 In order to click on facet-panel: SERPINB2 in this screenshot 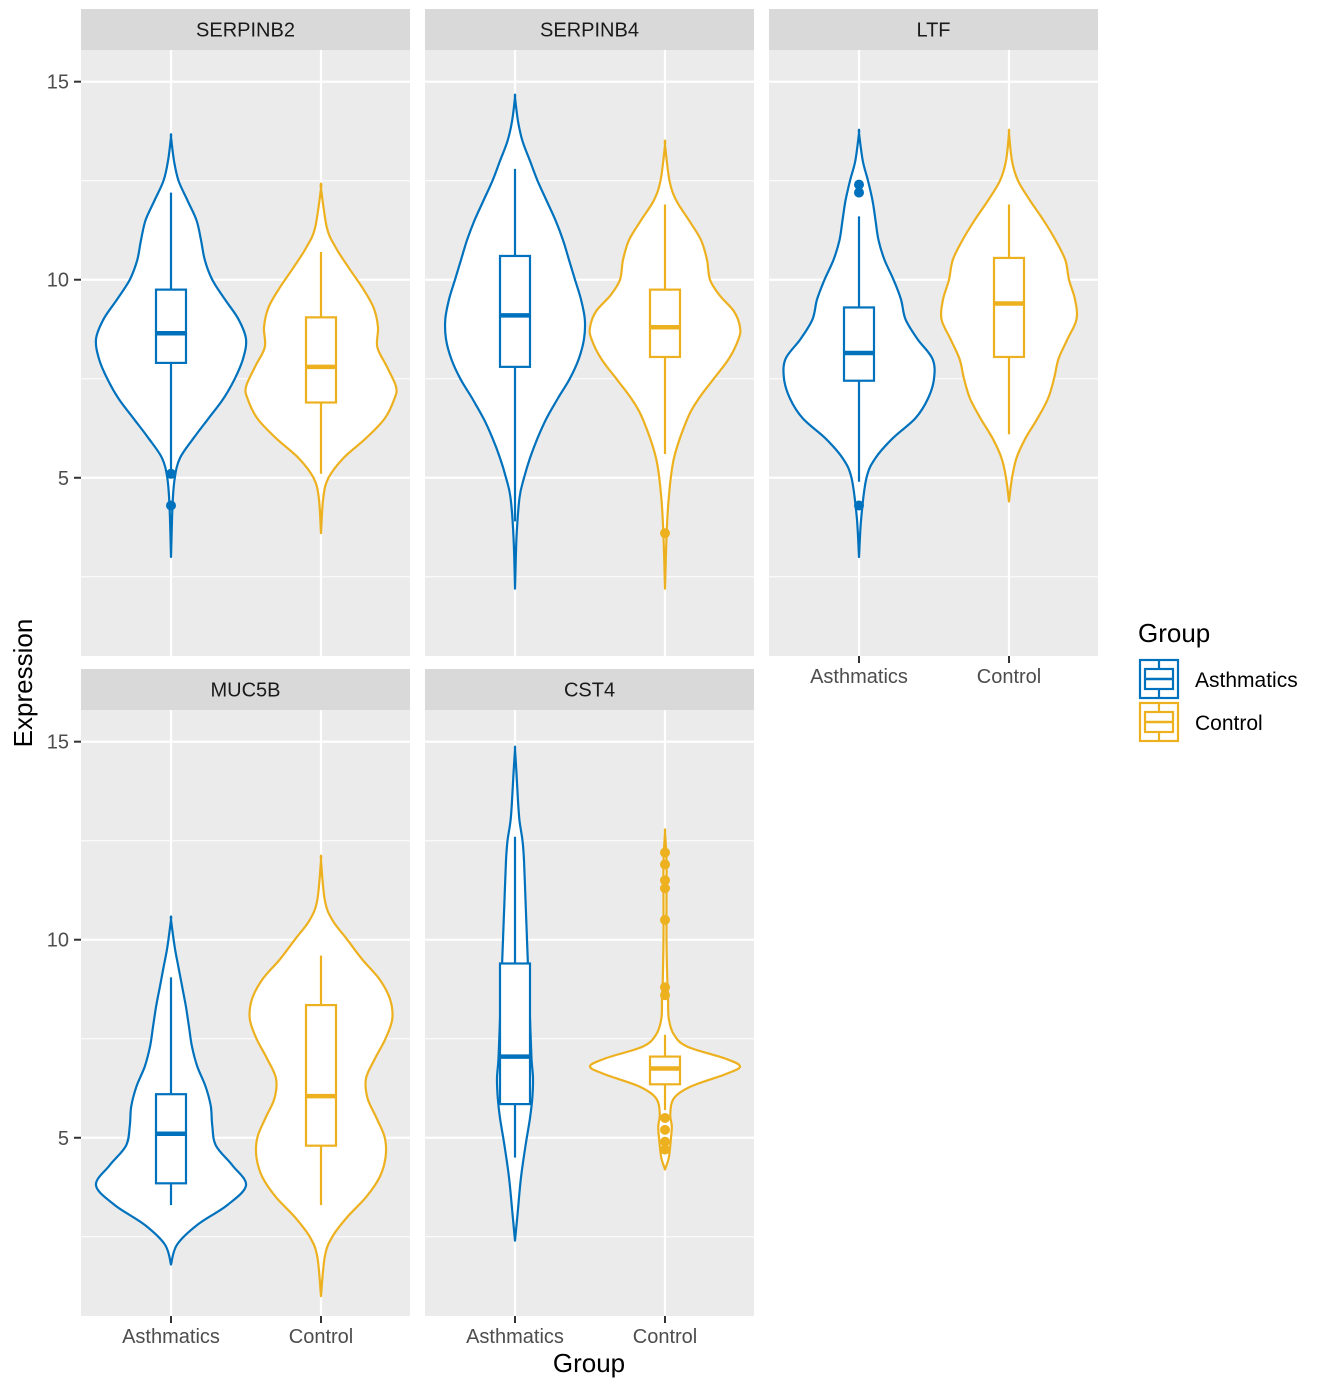, I will do `click(245, 332)`.